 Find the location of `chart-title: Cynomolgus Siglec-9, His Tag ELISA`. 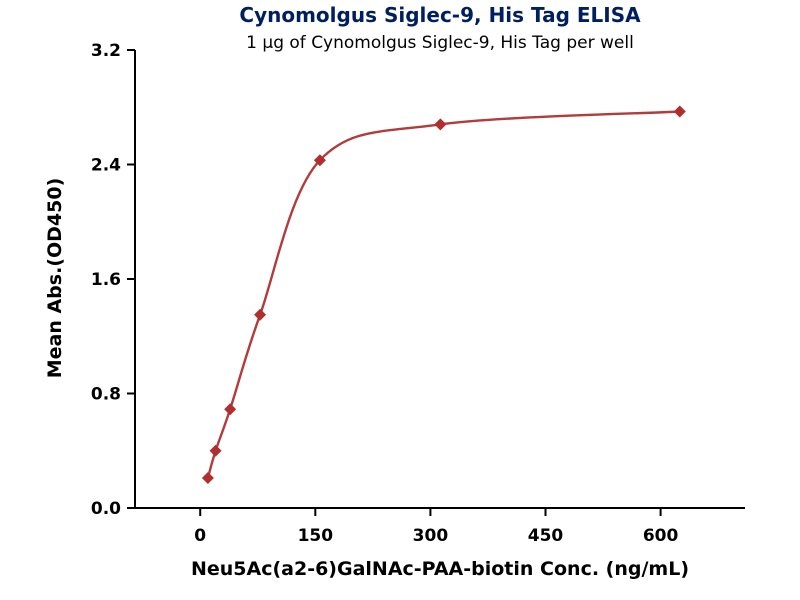

chart-title: Cynomolgus Siglec-9, His Tag ELISA is located at coordinates (440, 15).